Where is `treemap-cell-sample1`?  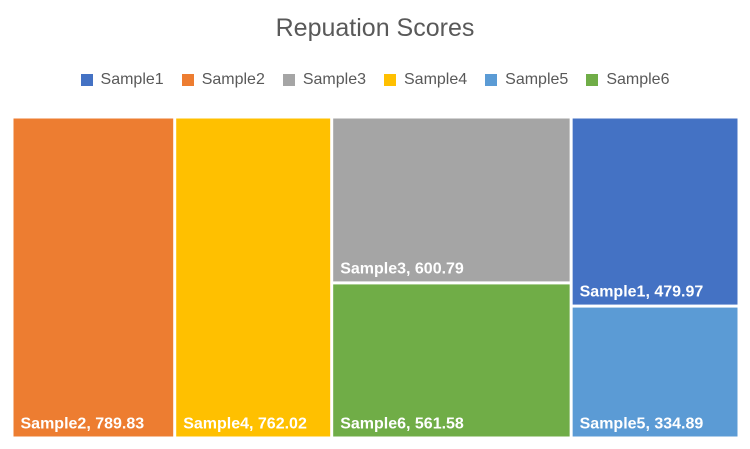
treemap-cell-sample1 is located at coordinates (655, 211).